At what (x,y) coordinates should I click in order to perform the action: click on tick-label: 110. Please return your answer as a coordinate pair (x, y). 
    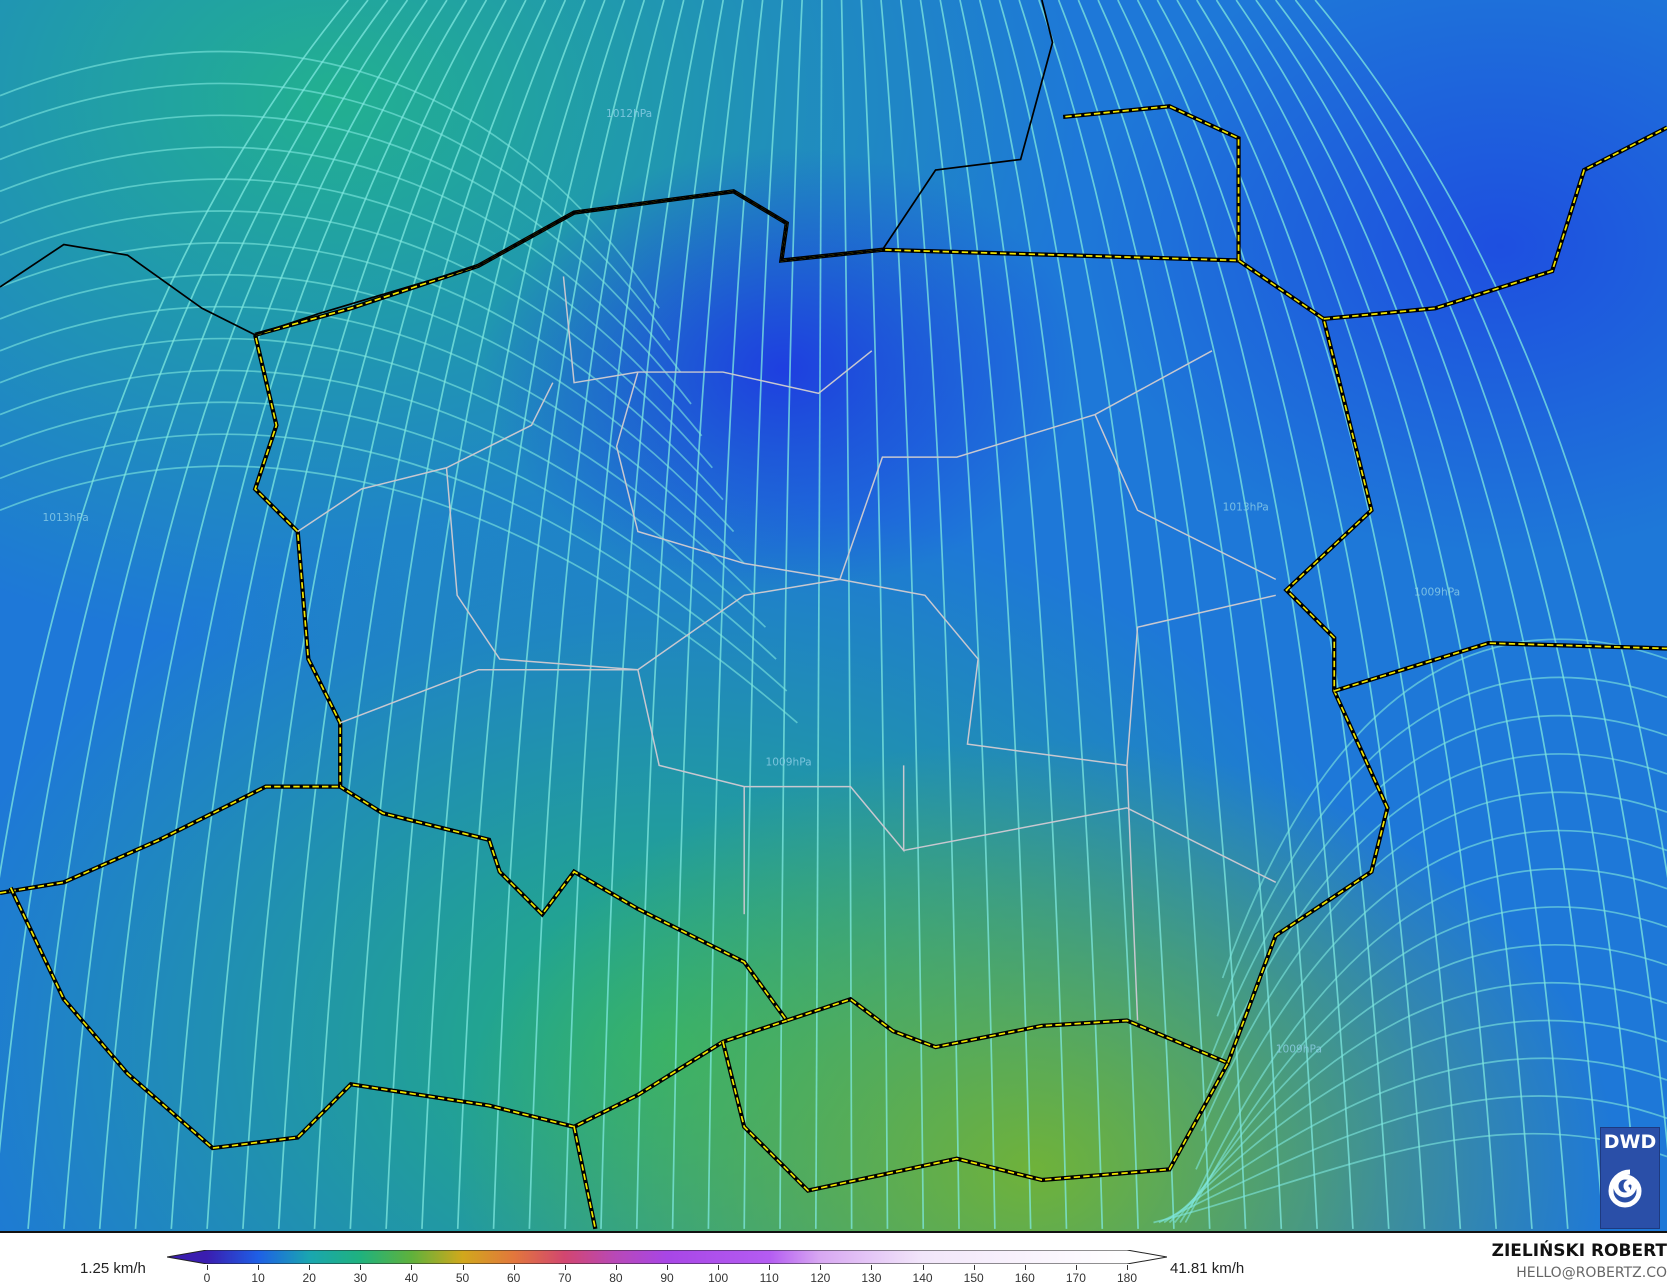
    Looking at the image, I should click on (769, 1278).